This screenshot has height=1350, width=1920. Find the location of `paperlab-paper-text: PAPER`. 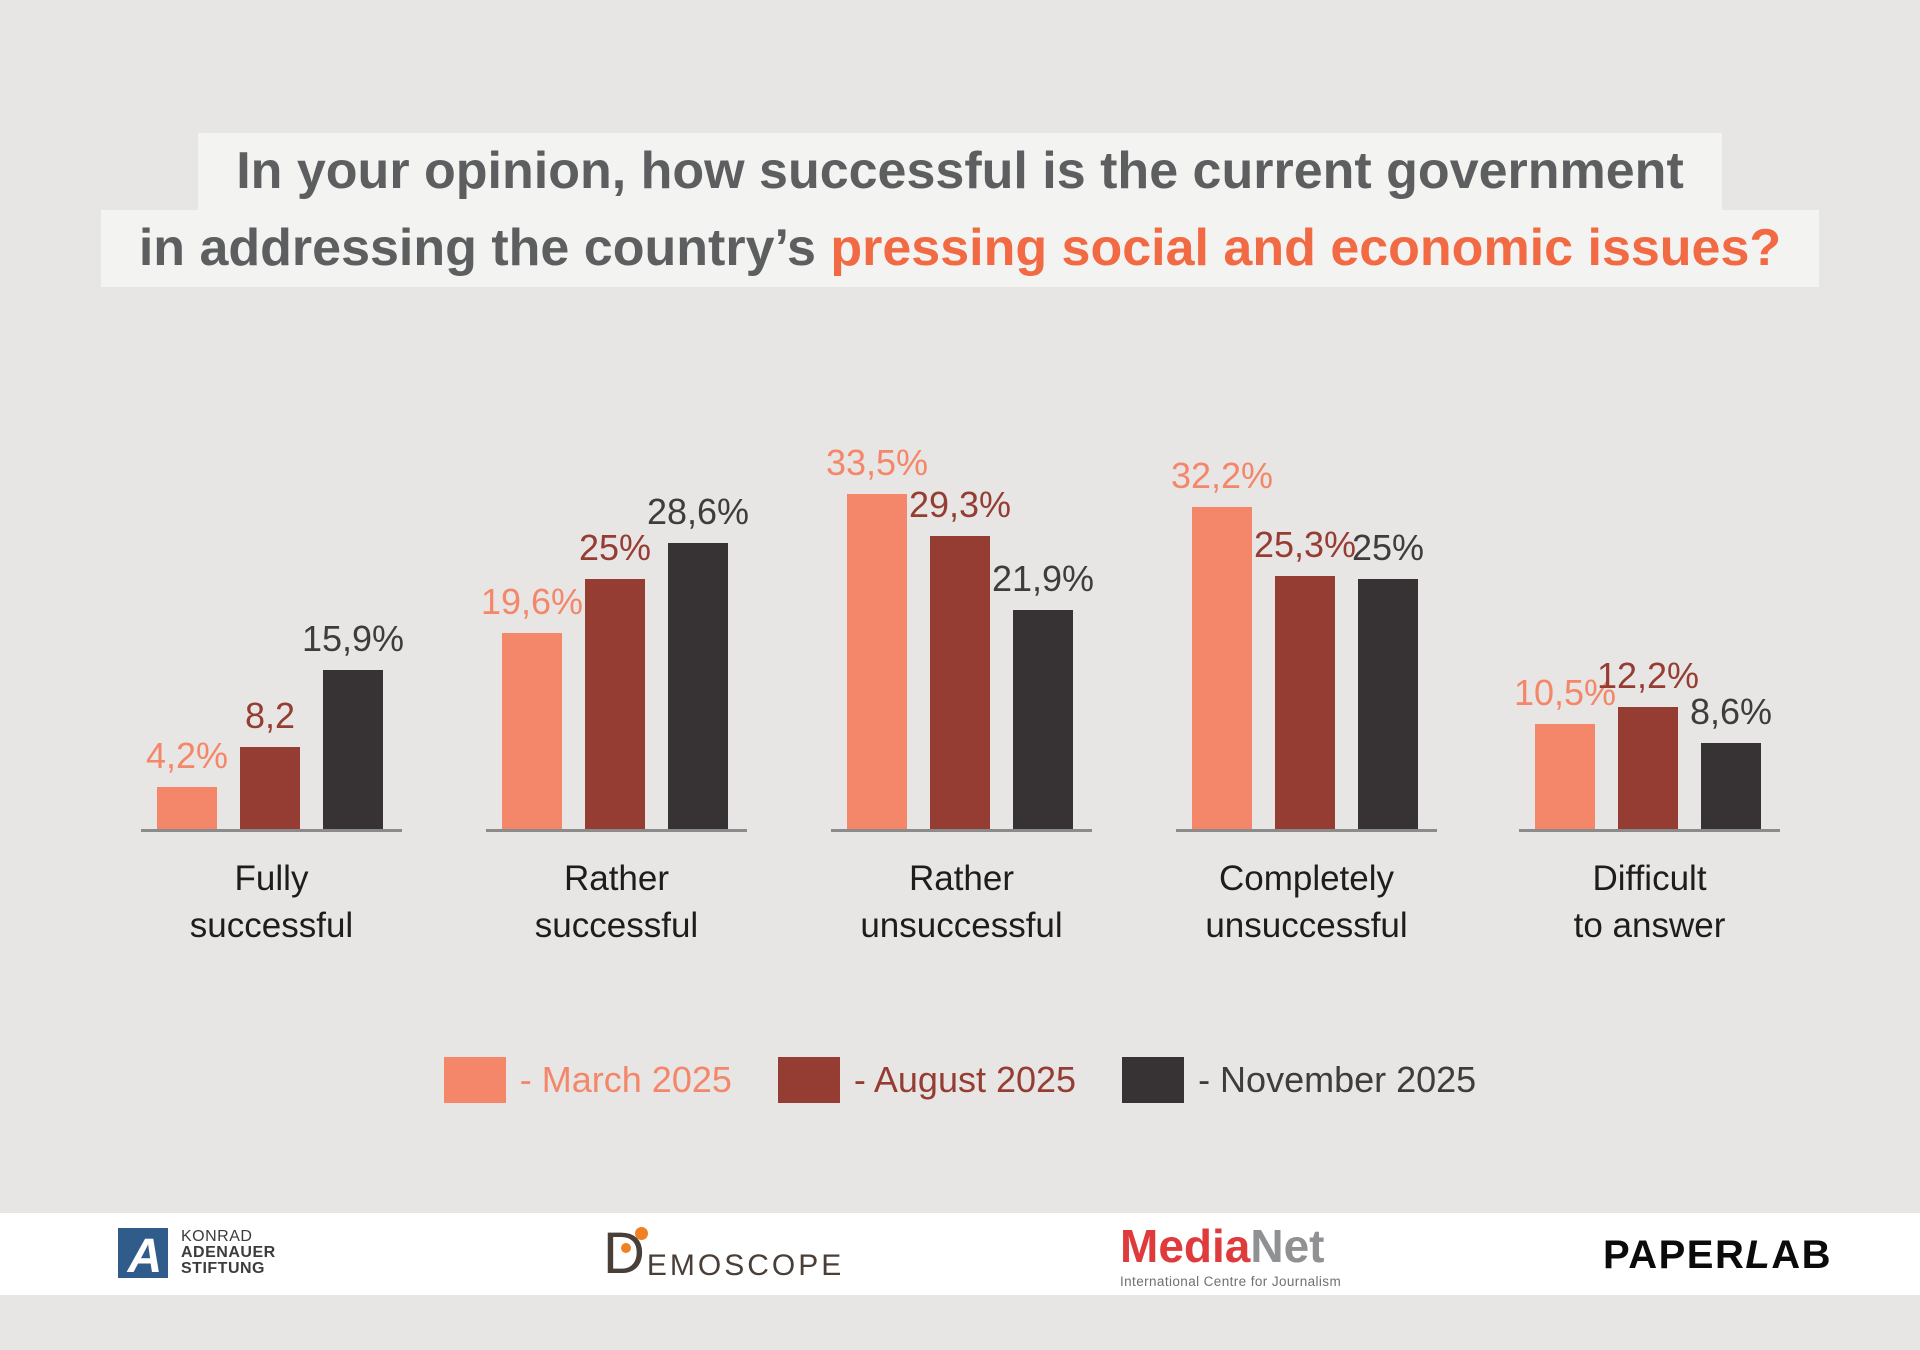

paperlab-paper-text: PAPER is located at coordinates (1674, 1255).